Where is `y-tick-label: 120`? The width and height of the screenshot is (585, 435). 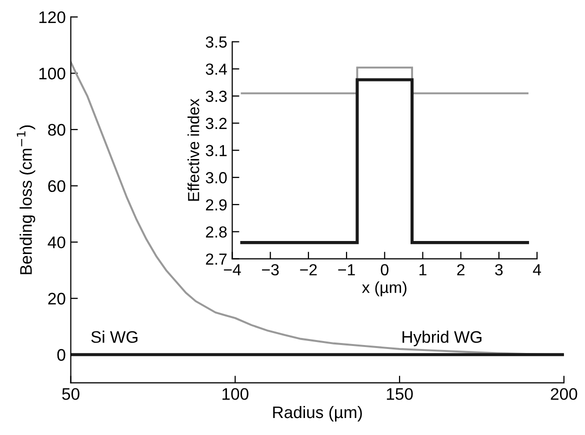 y-tick-label: 120 is located at coordinates (52, 17).